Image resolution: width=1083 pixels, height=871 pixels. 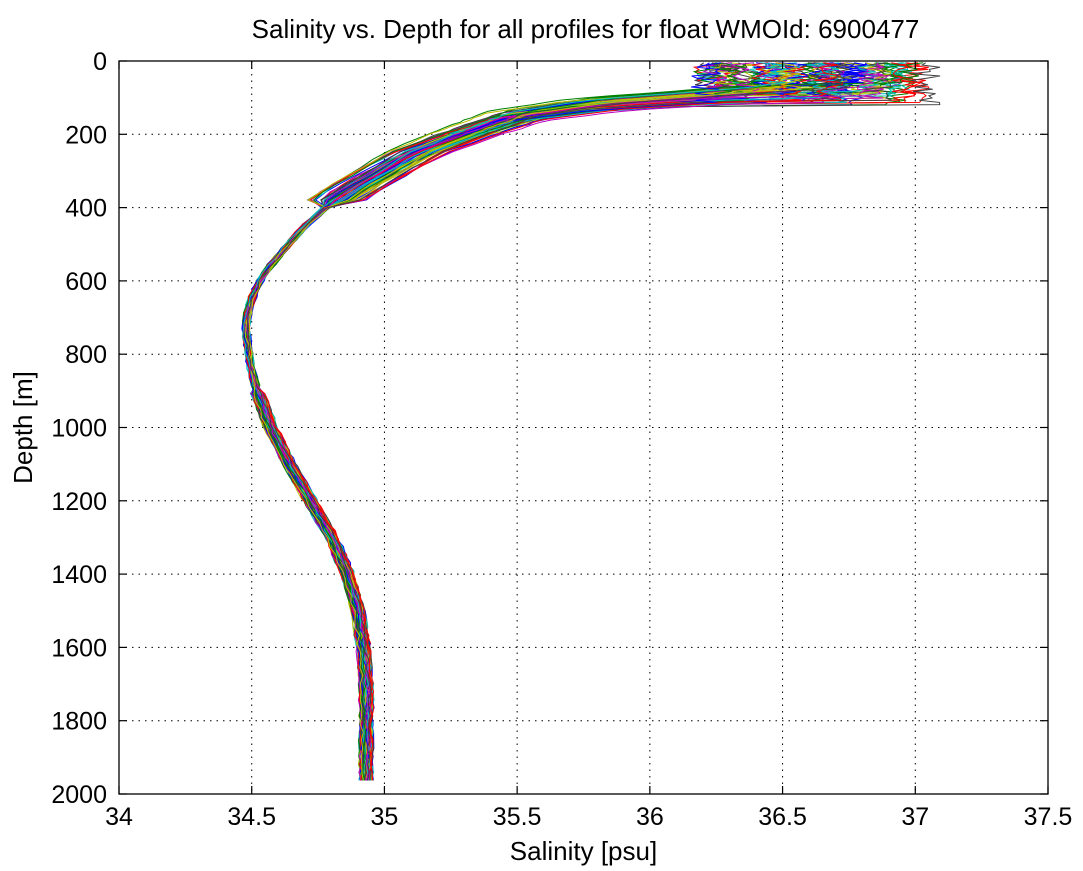 I want to click on y-tick-label: 600, so click(x=86, y=282).